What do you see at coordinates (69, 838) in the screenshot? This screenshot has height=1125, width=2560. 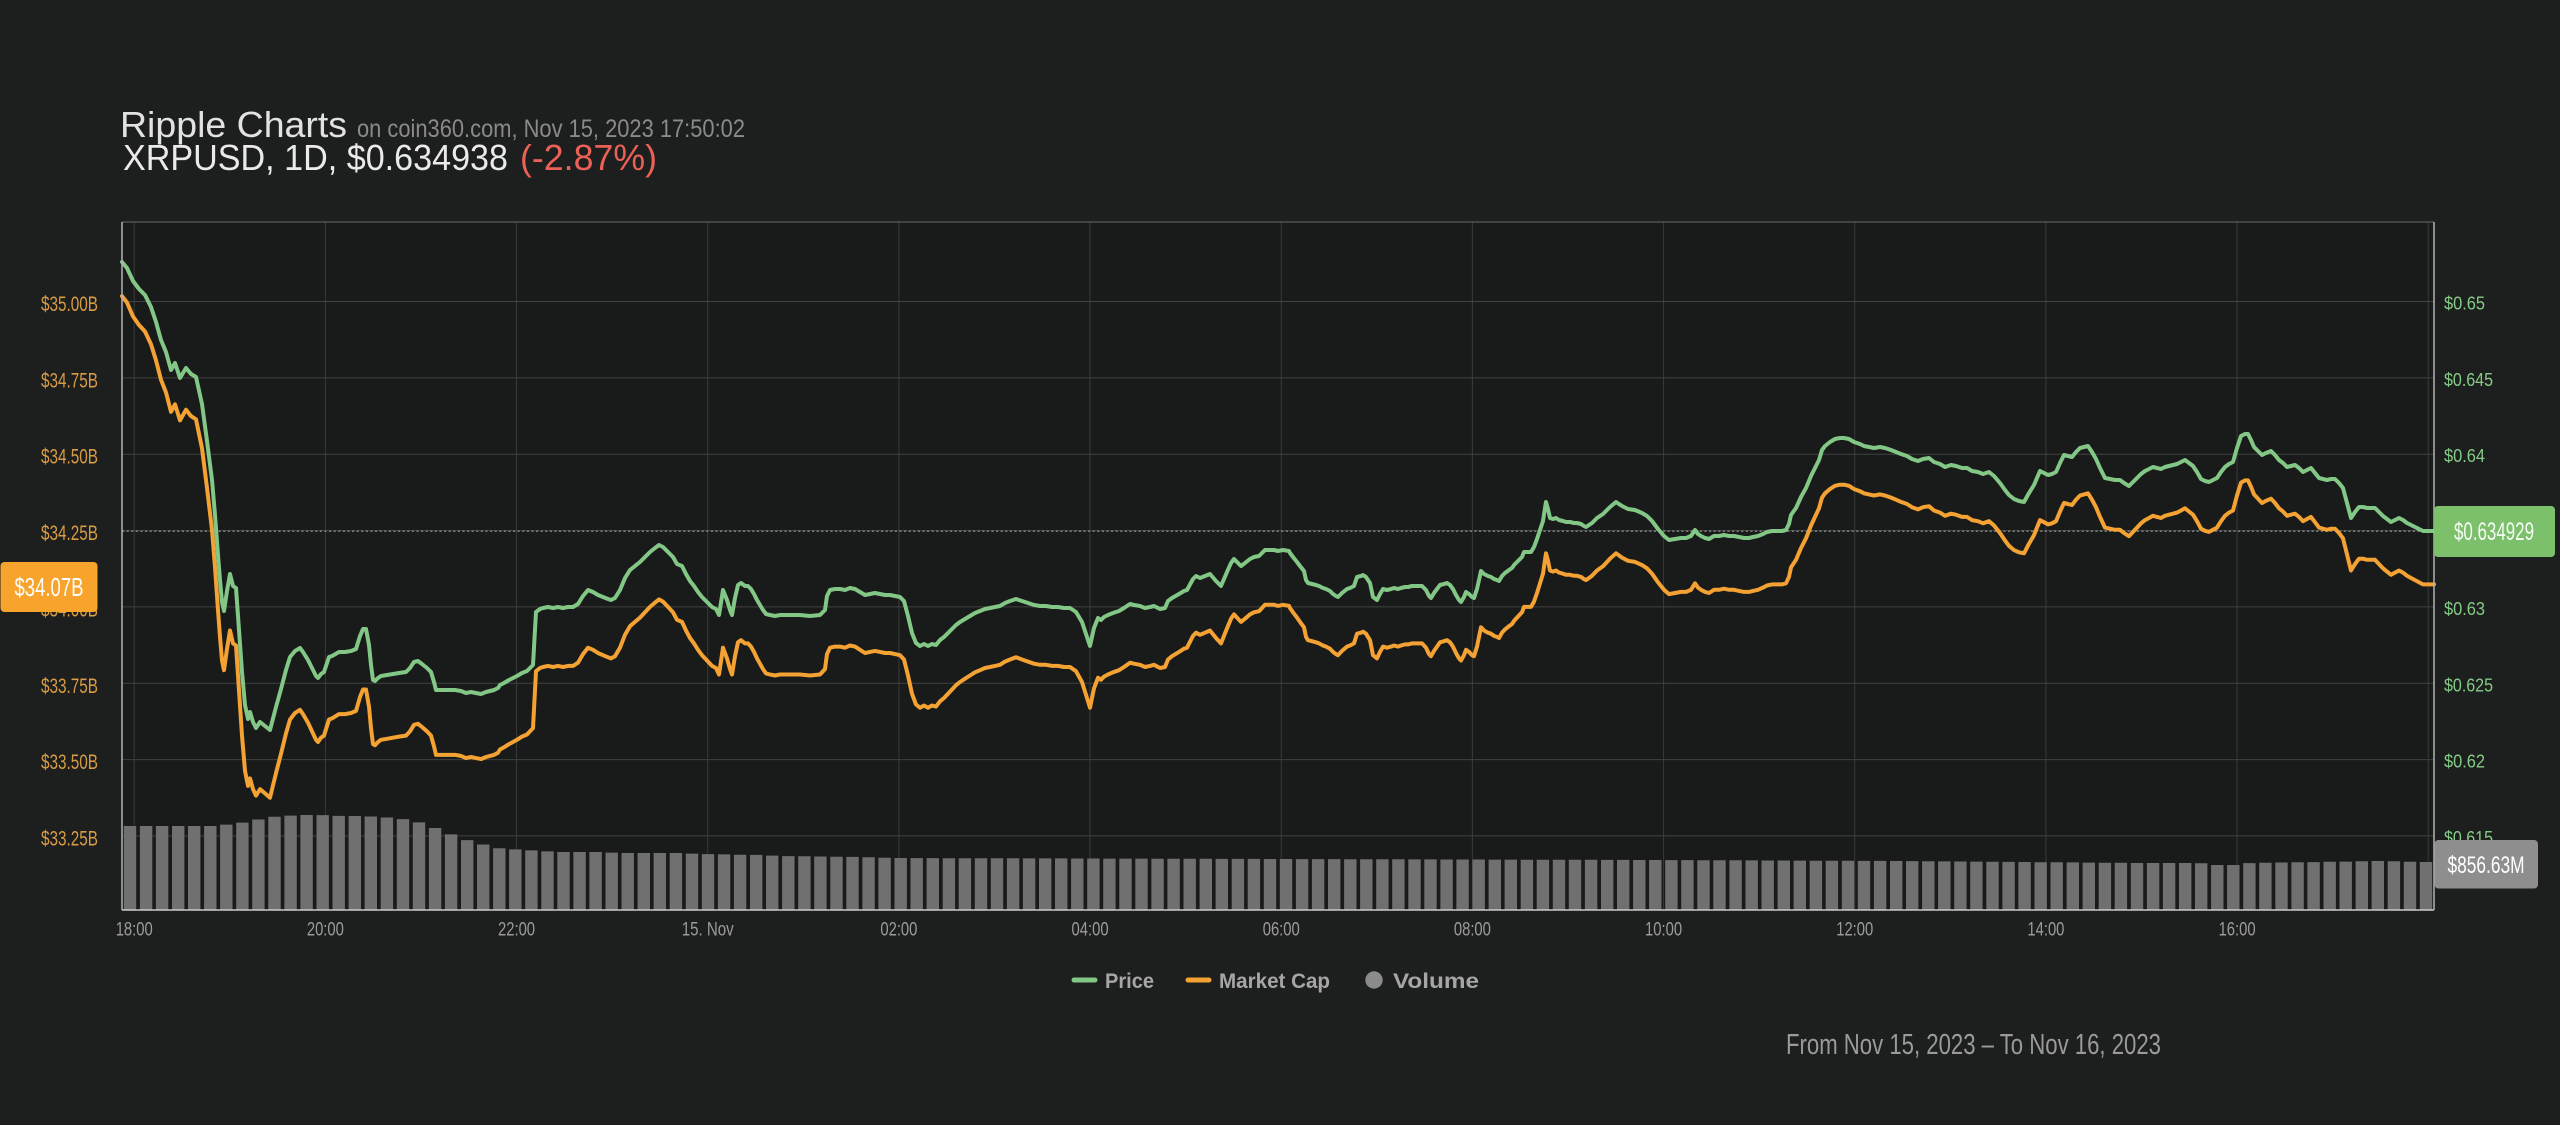 I see `svg-text: $33.25B` at bounding box center [69, 838].